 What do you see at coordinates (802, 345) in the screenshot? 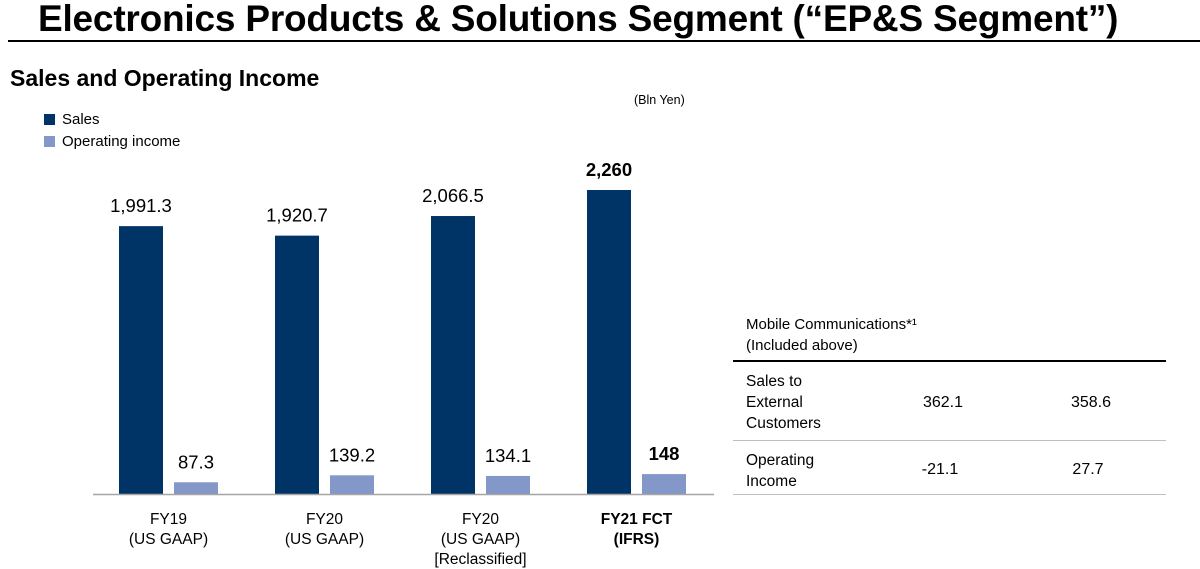
I see `side-table-subtitle: (Included above)` at bounding box center [802, 345].